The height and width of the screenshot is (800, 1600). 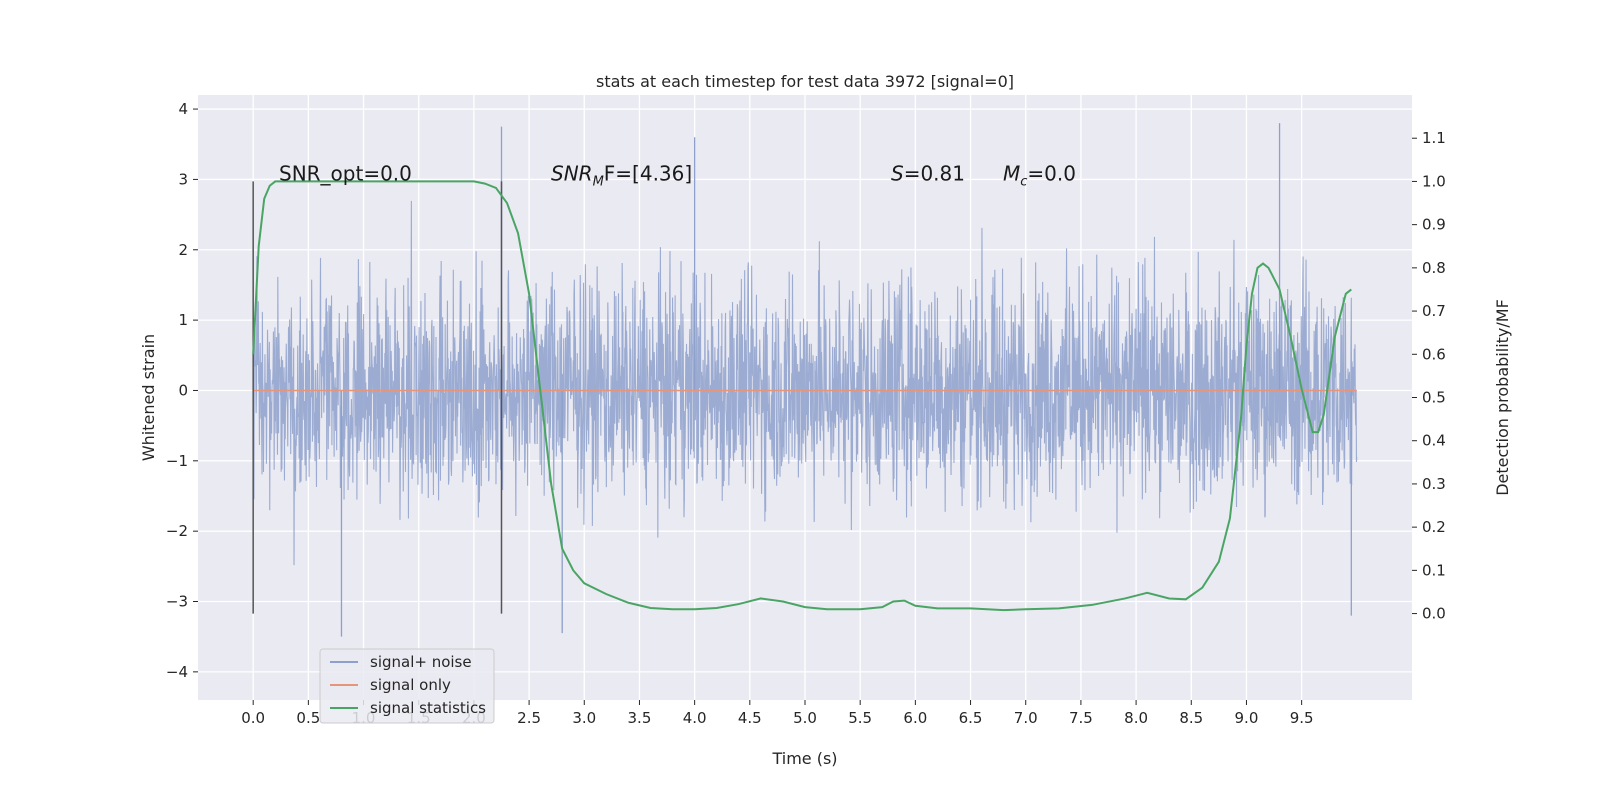 I want to click on annotation-mc-tail: =0.0, so click(x=1051, y=173).